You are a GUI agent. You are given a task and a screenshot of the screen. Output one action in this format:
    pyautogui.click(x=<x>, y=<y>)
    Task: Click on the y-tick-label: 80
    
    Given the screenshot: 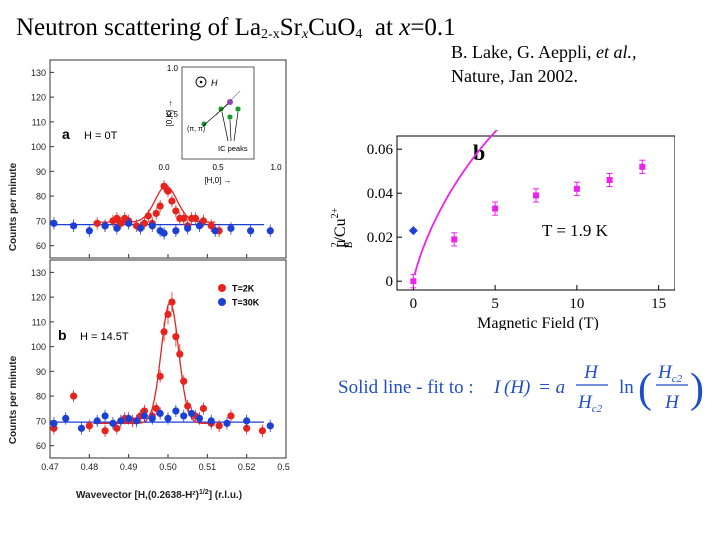 What is the action you would take?
    pyautogui.click(x=41, y=197)
    